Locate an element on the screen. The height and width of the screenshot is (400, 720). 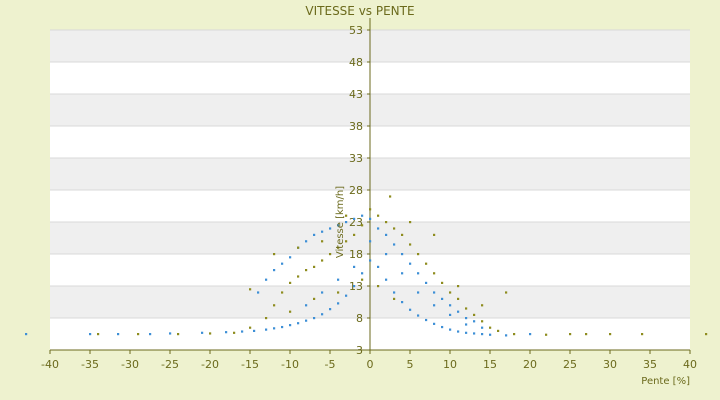
y-tick-label: 23 is located at coordinates (356, 222).